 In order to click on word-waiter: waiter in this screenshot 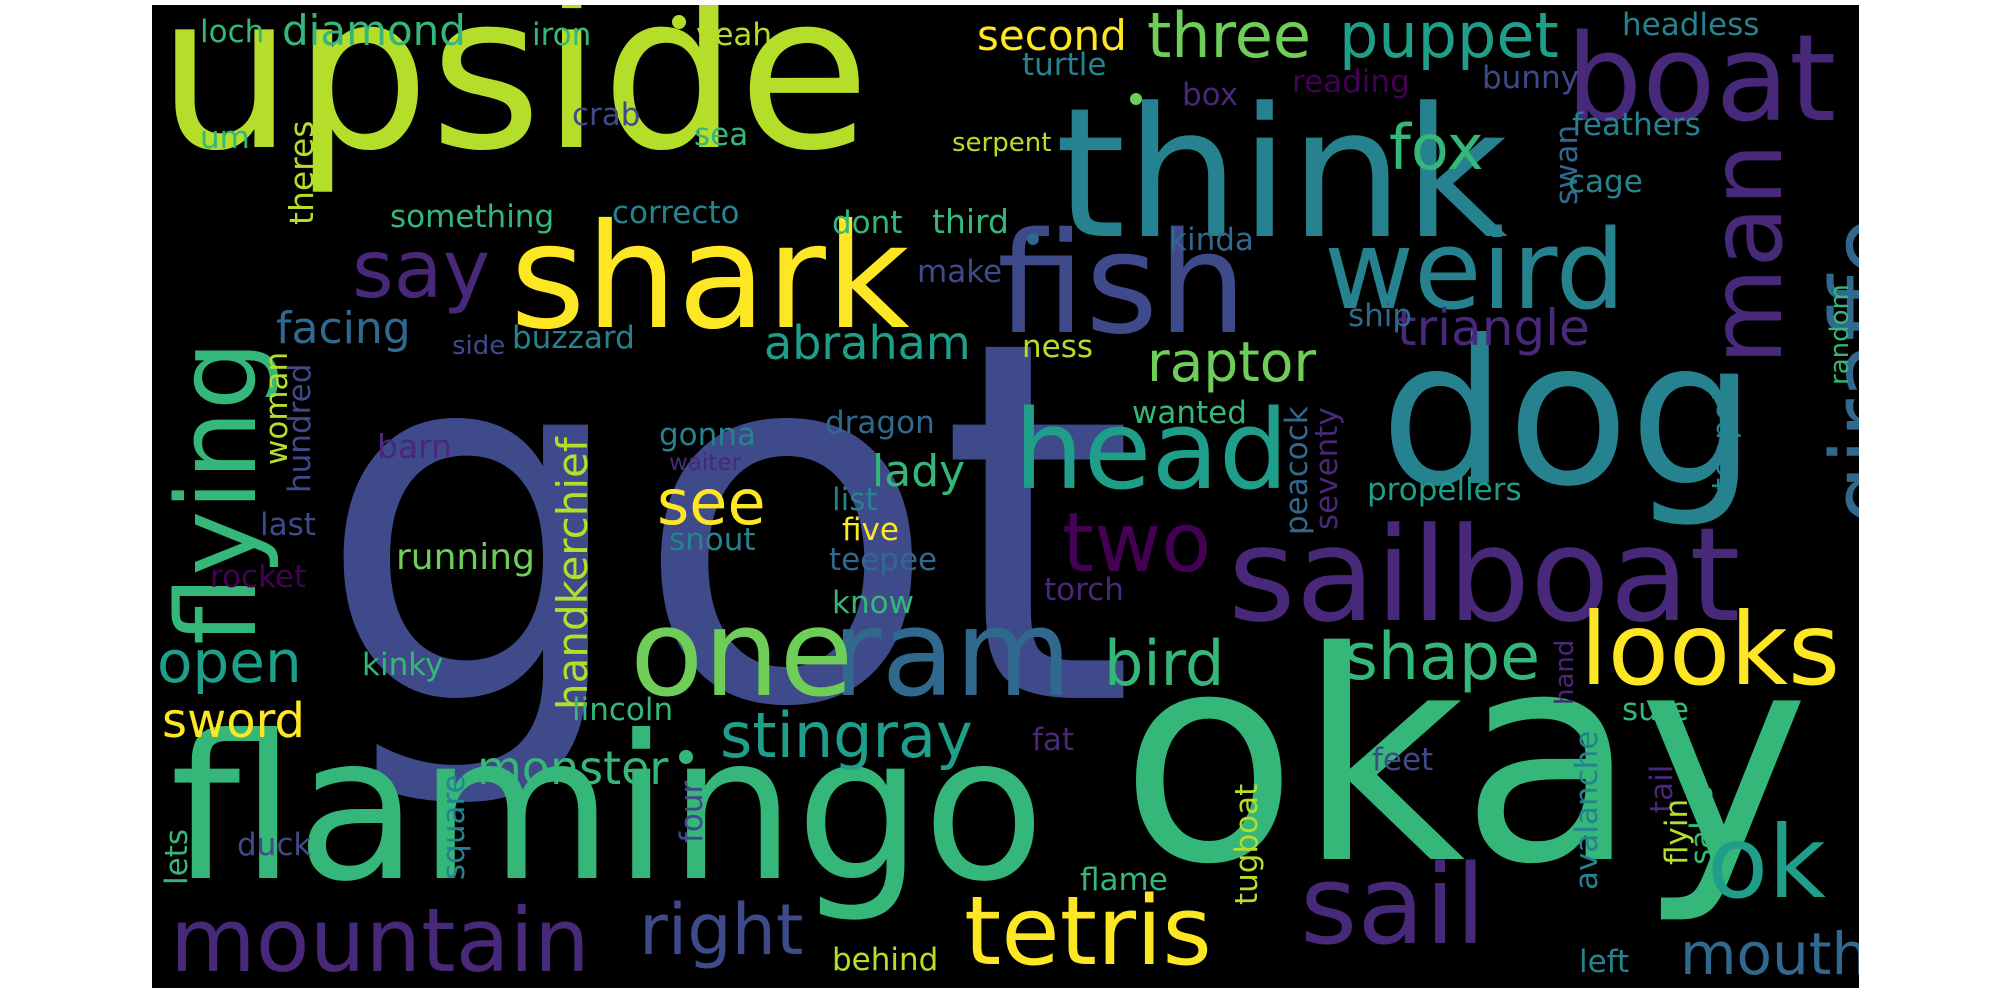, I will do `click(705, 463)`.